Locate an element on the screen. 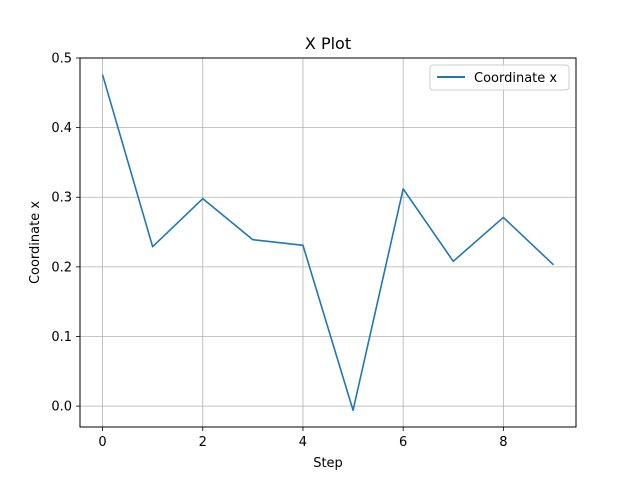 The width and height of the screenshot is (640, 480). y-tick-label: 0.5 is located at coordinates (61, 59).